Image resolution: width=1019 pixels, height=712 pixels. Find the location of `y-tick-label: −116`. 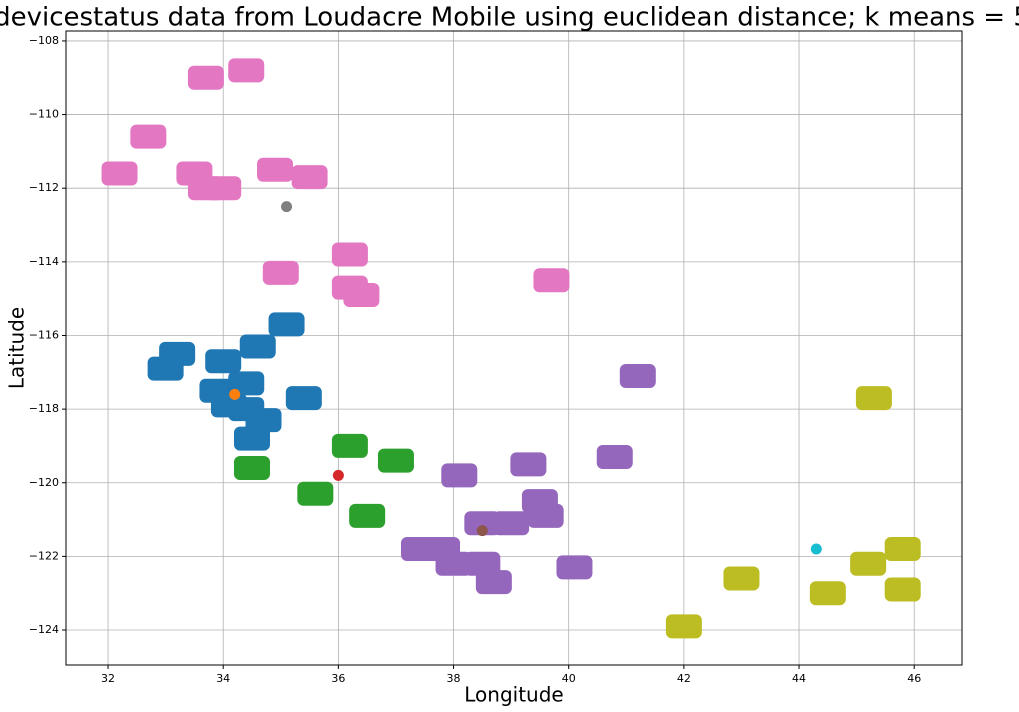

y-tick-label: −116 is located at coordinates (44, 334).